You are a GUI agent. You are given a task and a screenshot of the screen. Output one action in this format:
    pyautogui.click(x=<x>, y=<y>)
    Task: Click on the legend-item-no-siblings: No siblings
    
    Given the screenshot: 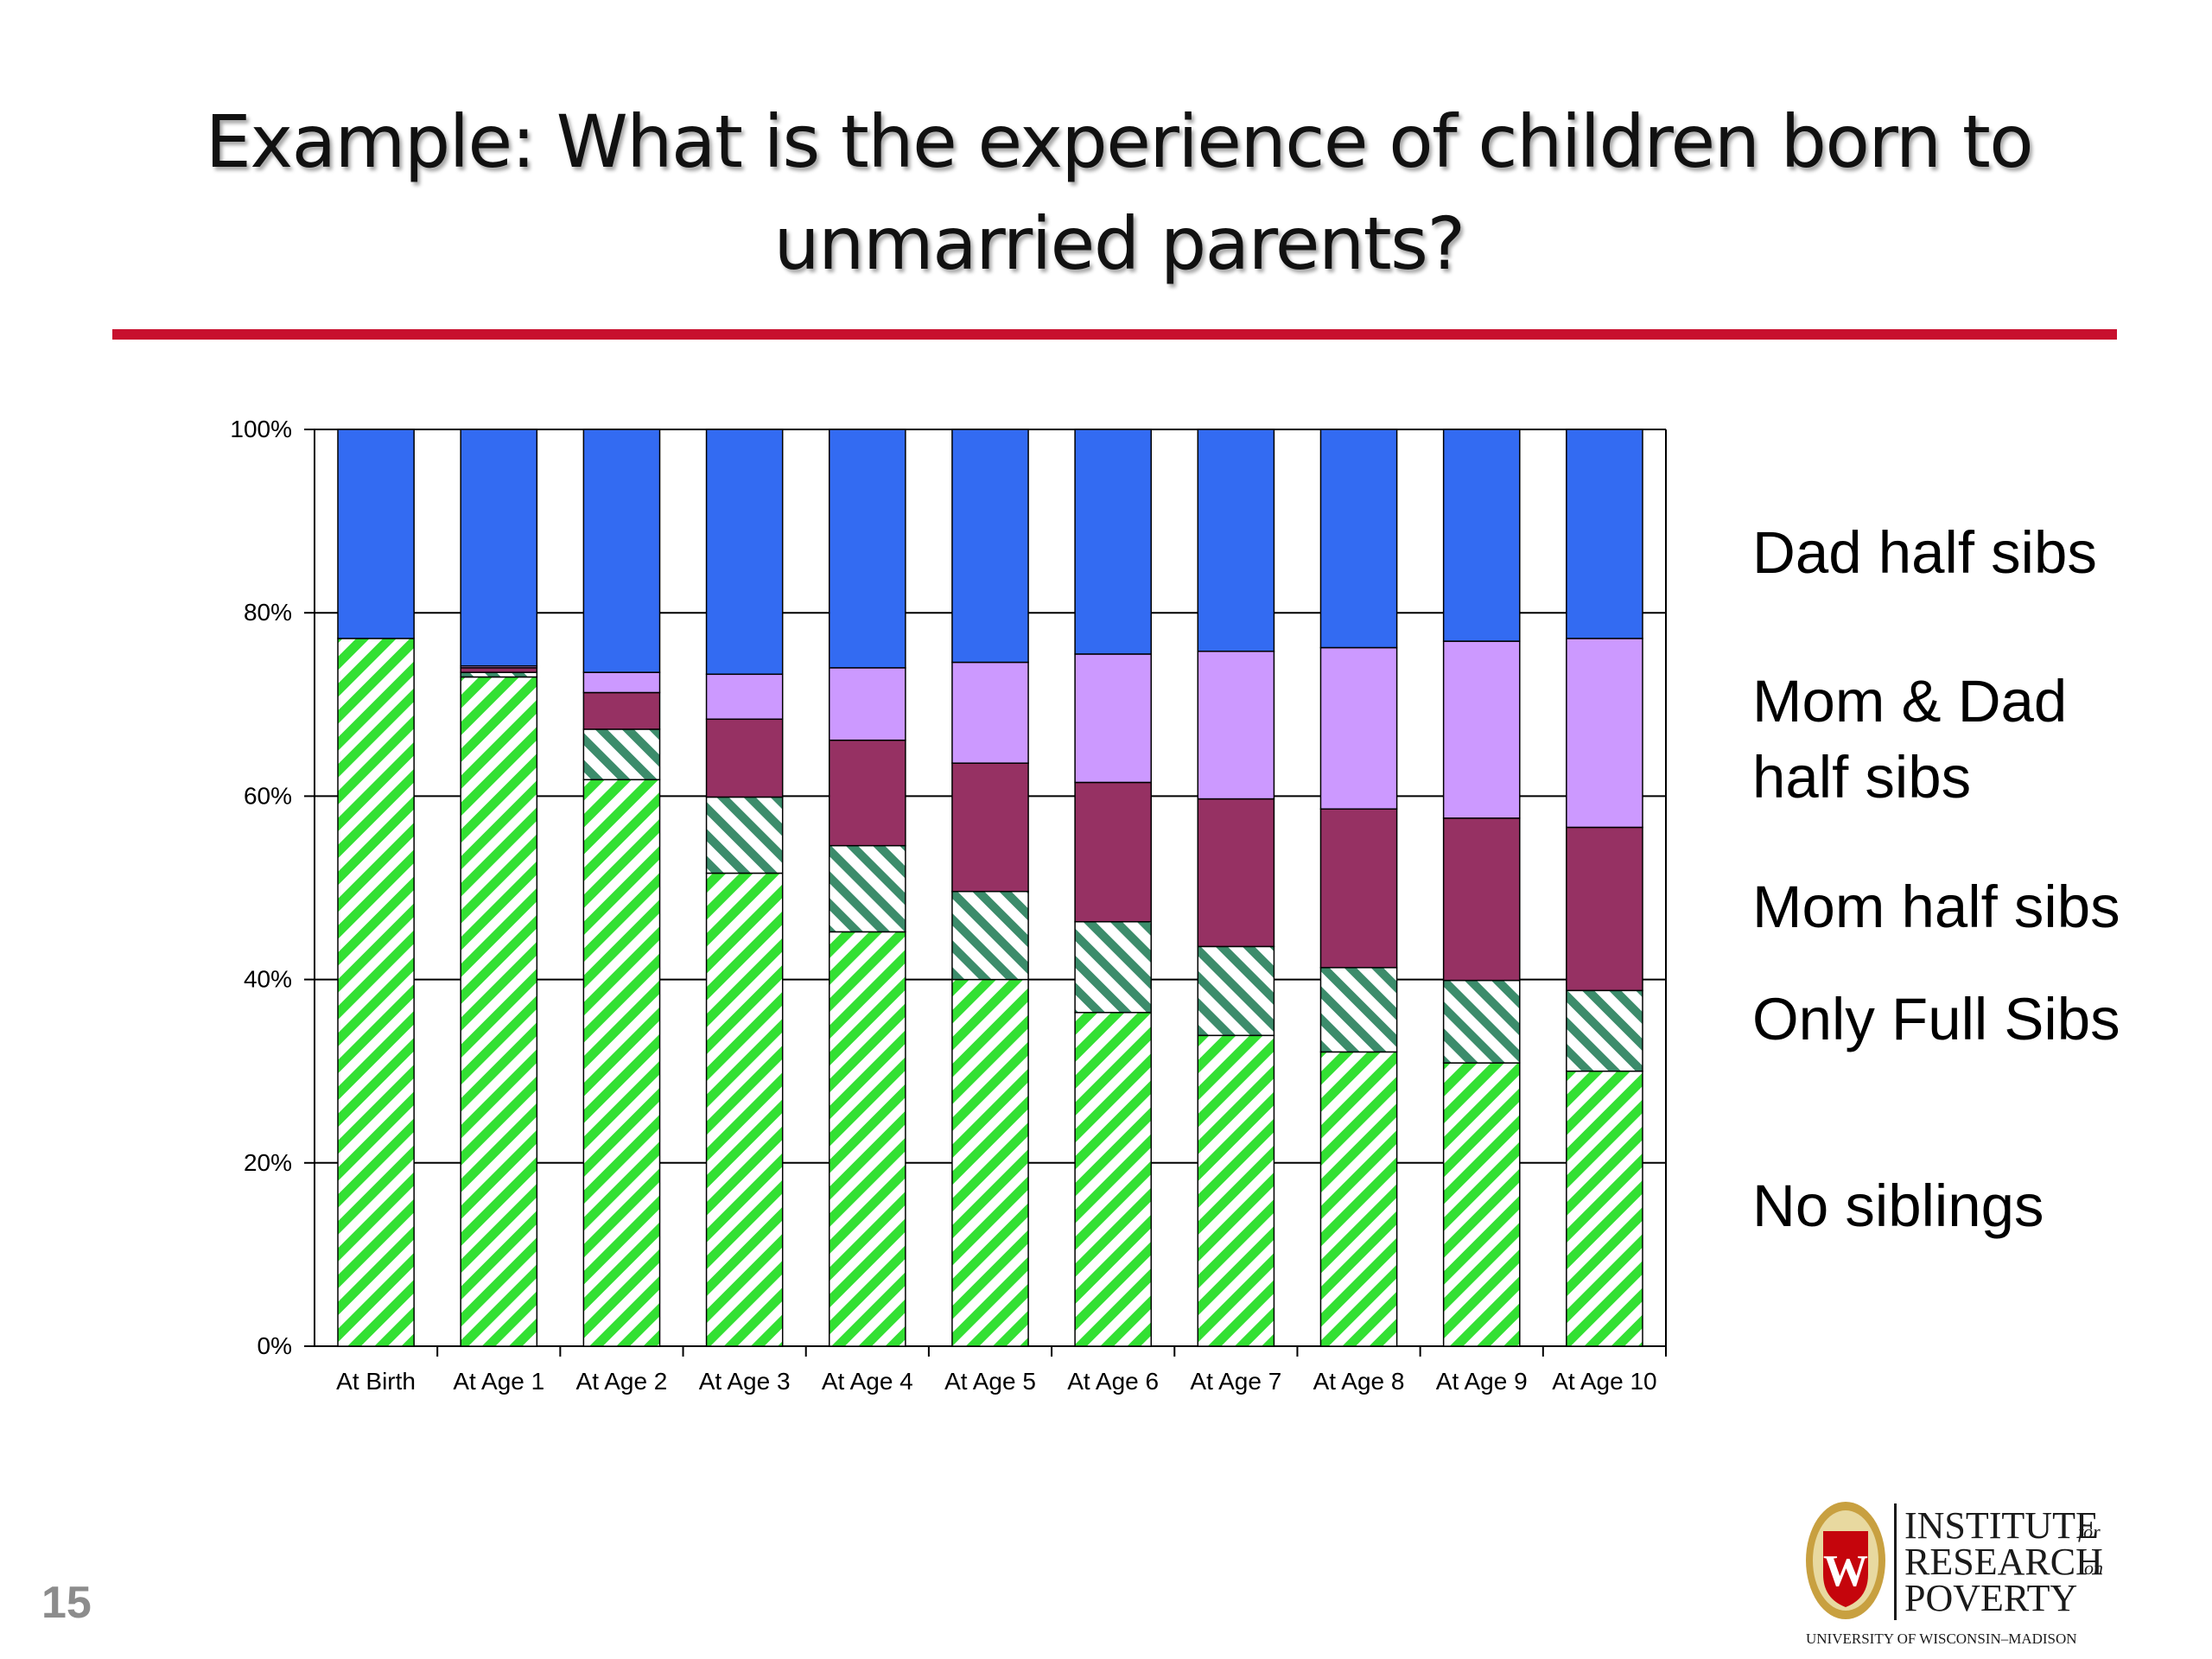 What is the action you would take?
    pyautogui.click(x=1898, y=1206)
    